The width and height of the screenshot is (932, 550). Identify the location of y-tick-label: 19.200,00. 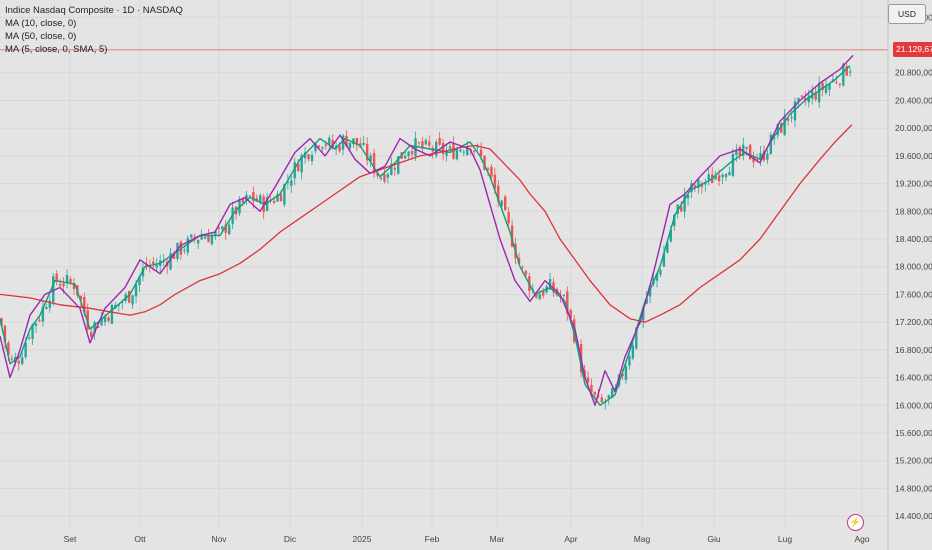
(913, 184).